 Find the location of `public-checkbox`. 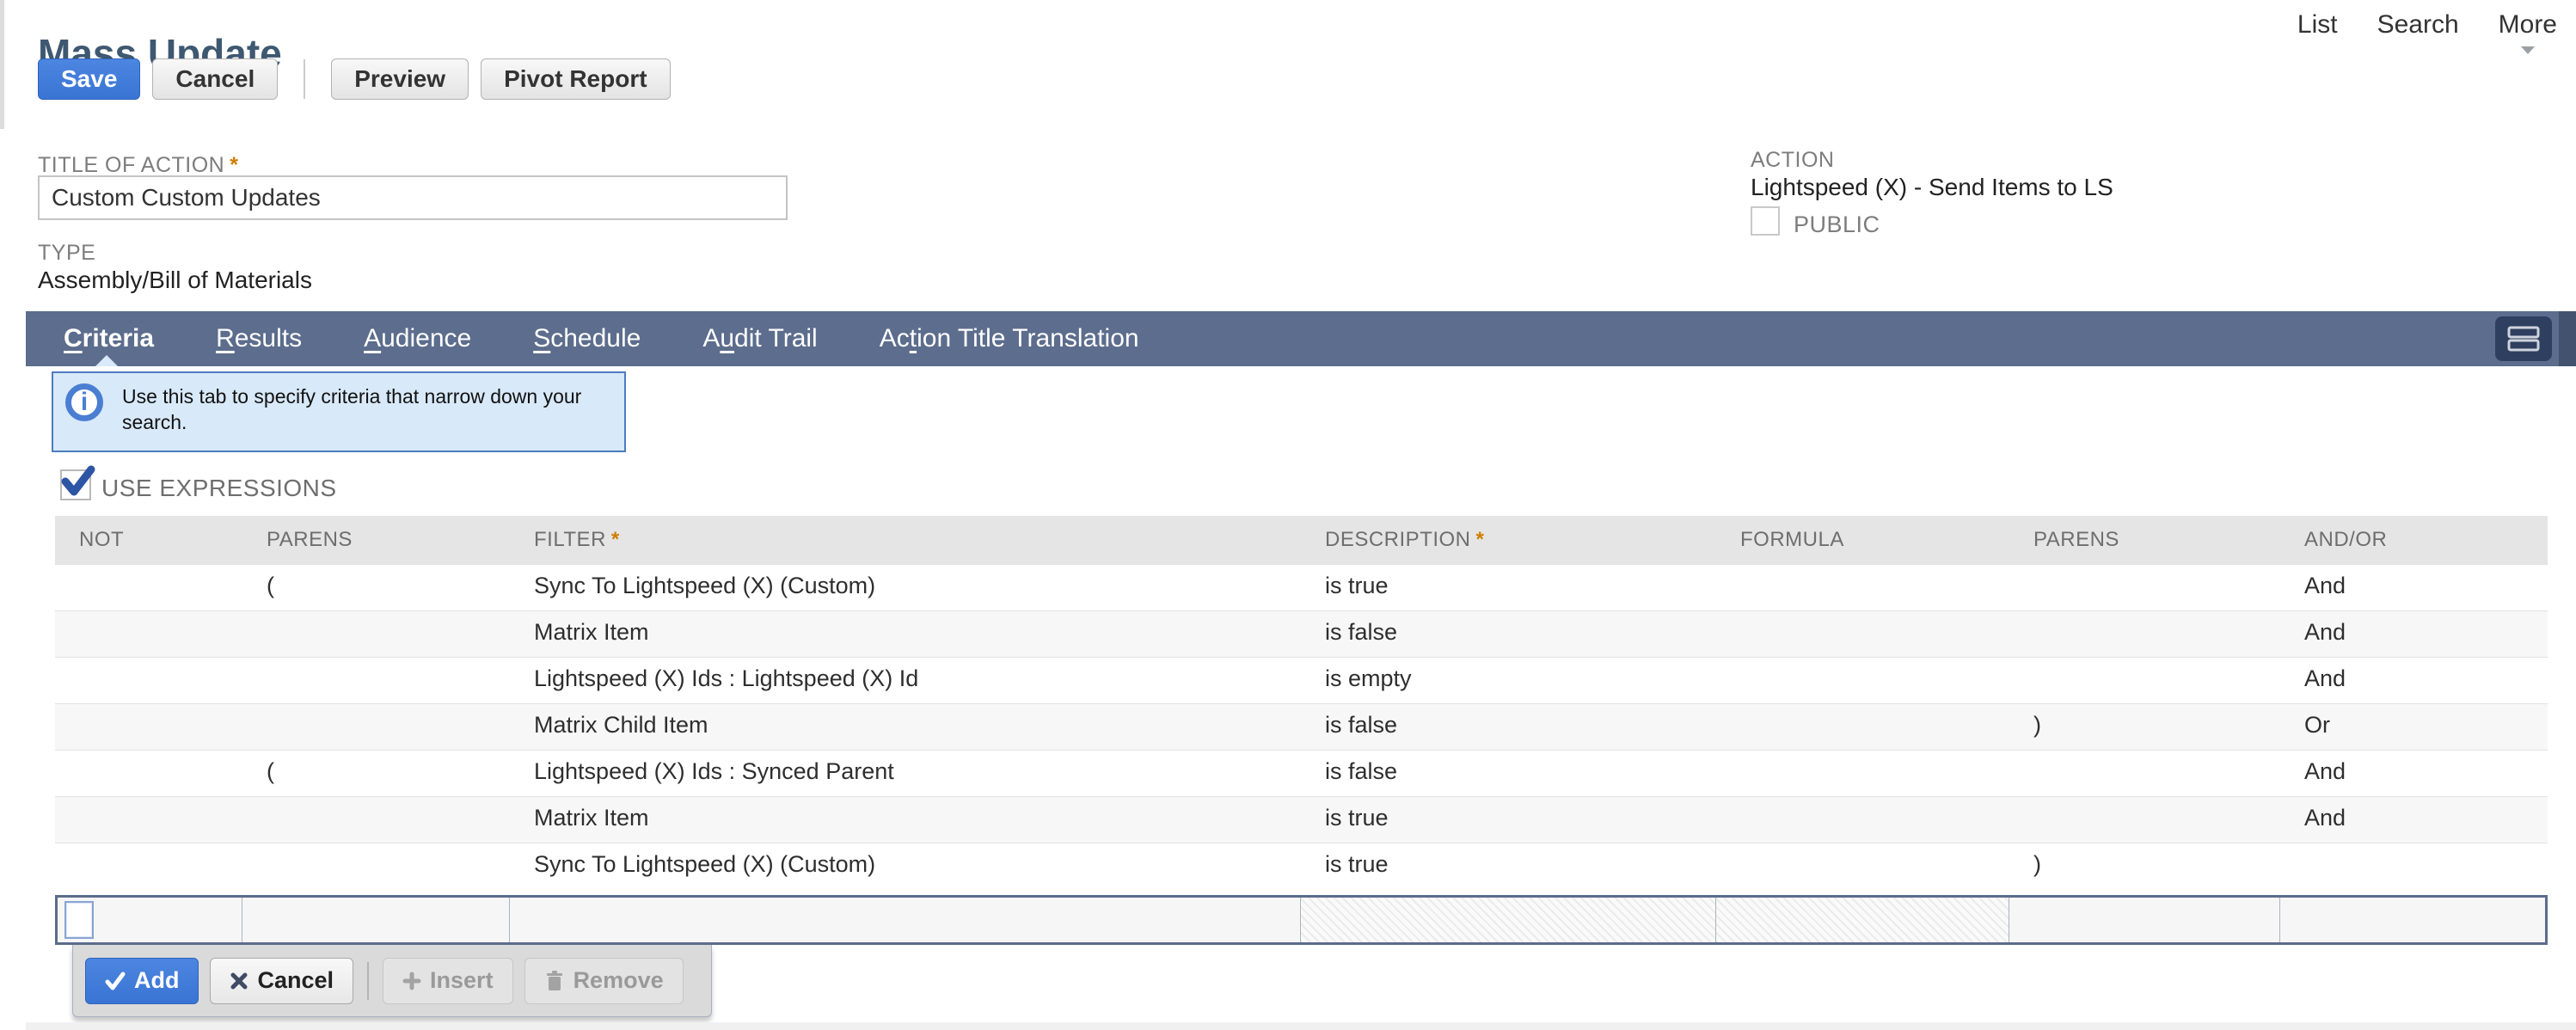

public-checkbox is located at coordinates (1766, 221).